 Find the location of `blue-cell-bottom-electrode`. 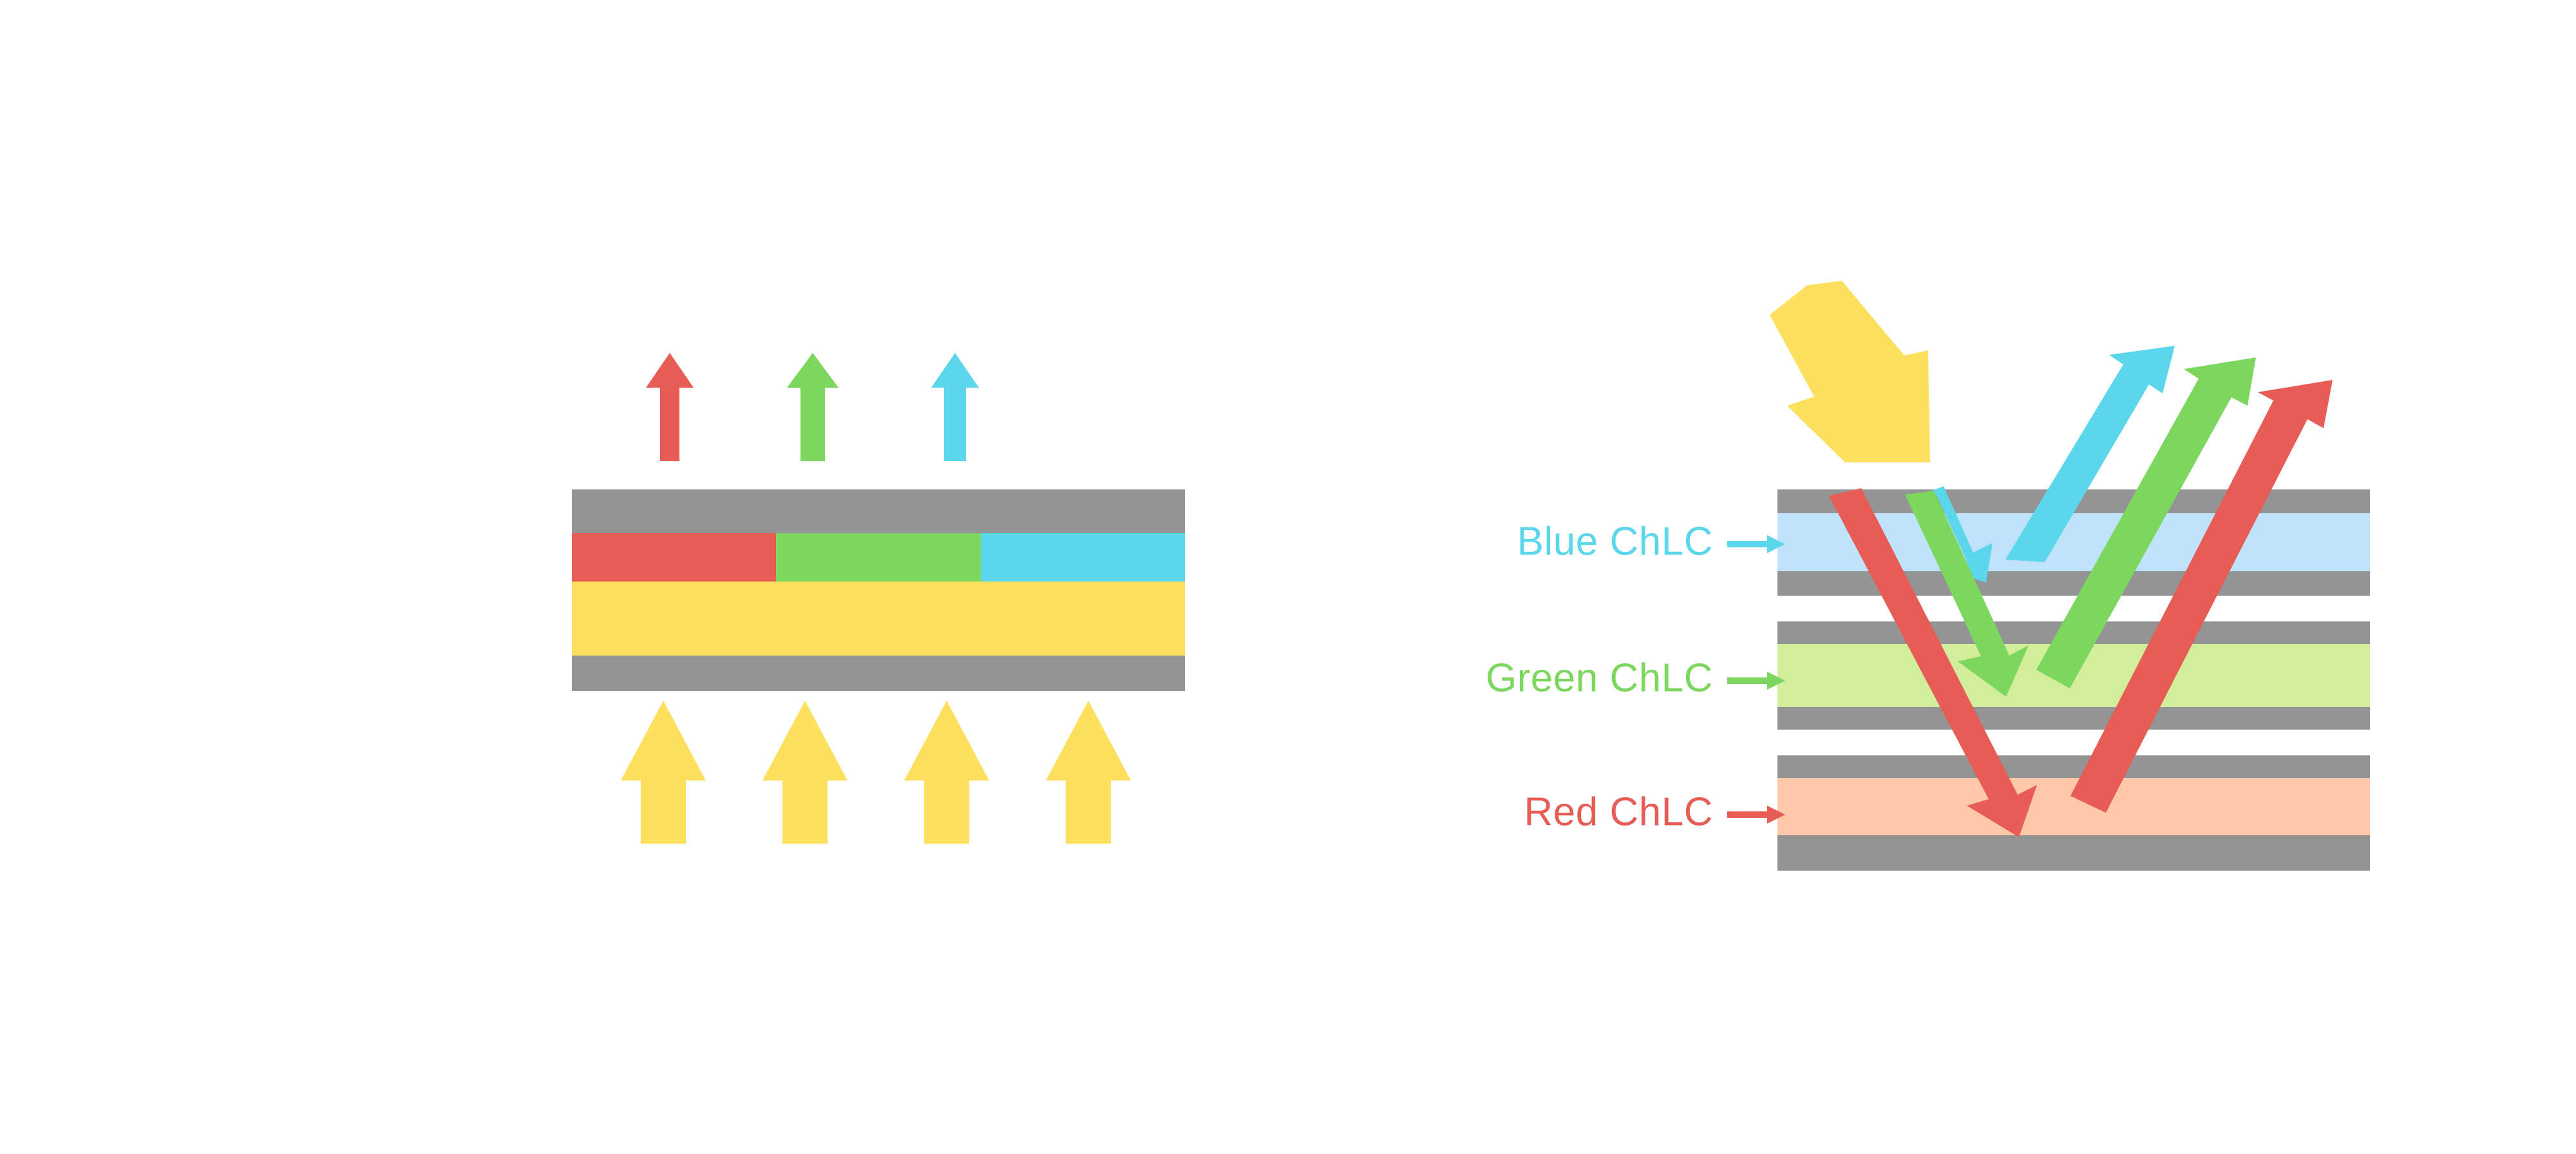

blue-cell-bottom-electrode is located at coordinates (2073, 583).